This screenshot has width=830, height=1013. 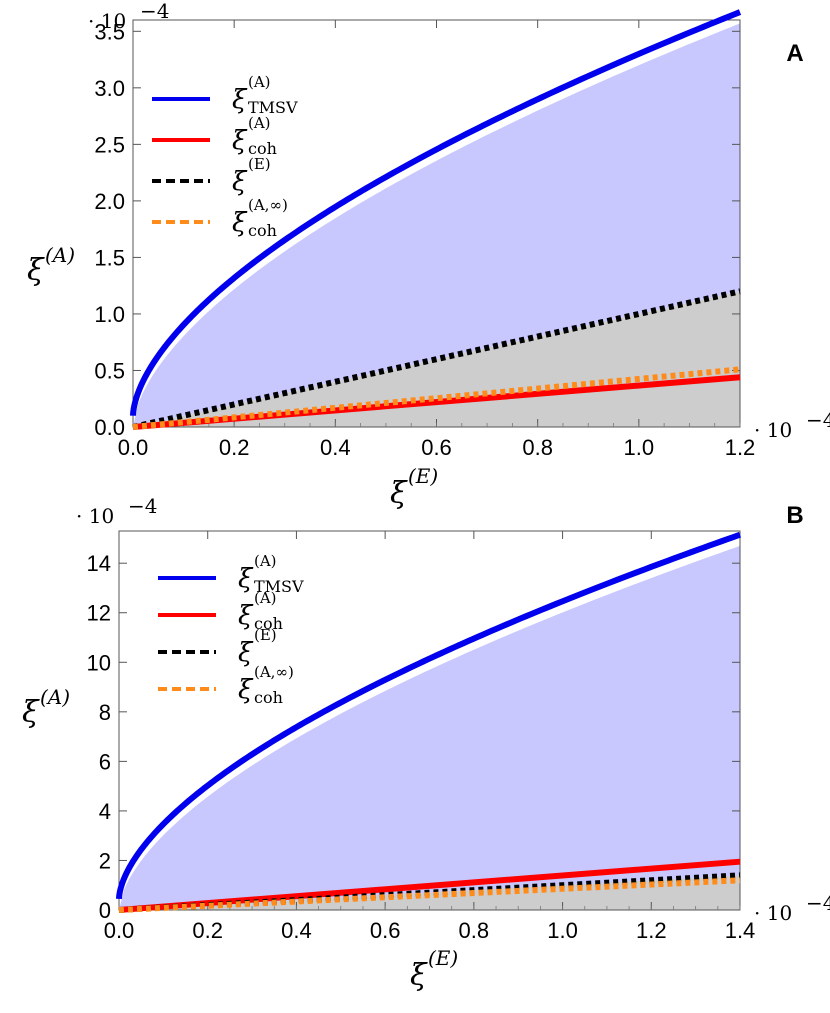 I want to click on y-tick-label: 10, so click(x=99, y=662).